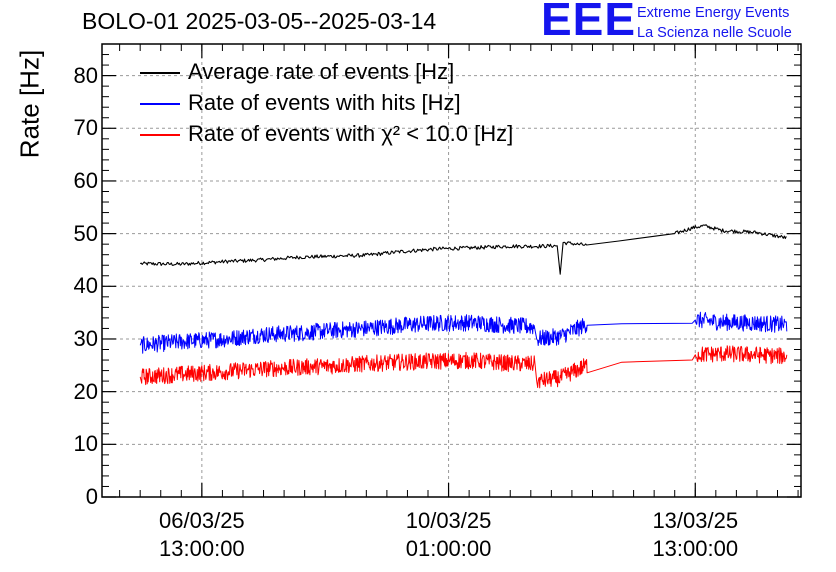 The width and height of the screenshot is (836, 572). I want to click on x-tick-label: 10/03/25 01:00:00, so click(448, 534).